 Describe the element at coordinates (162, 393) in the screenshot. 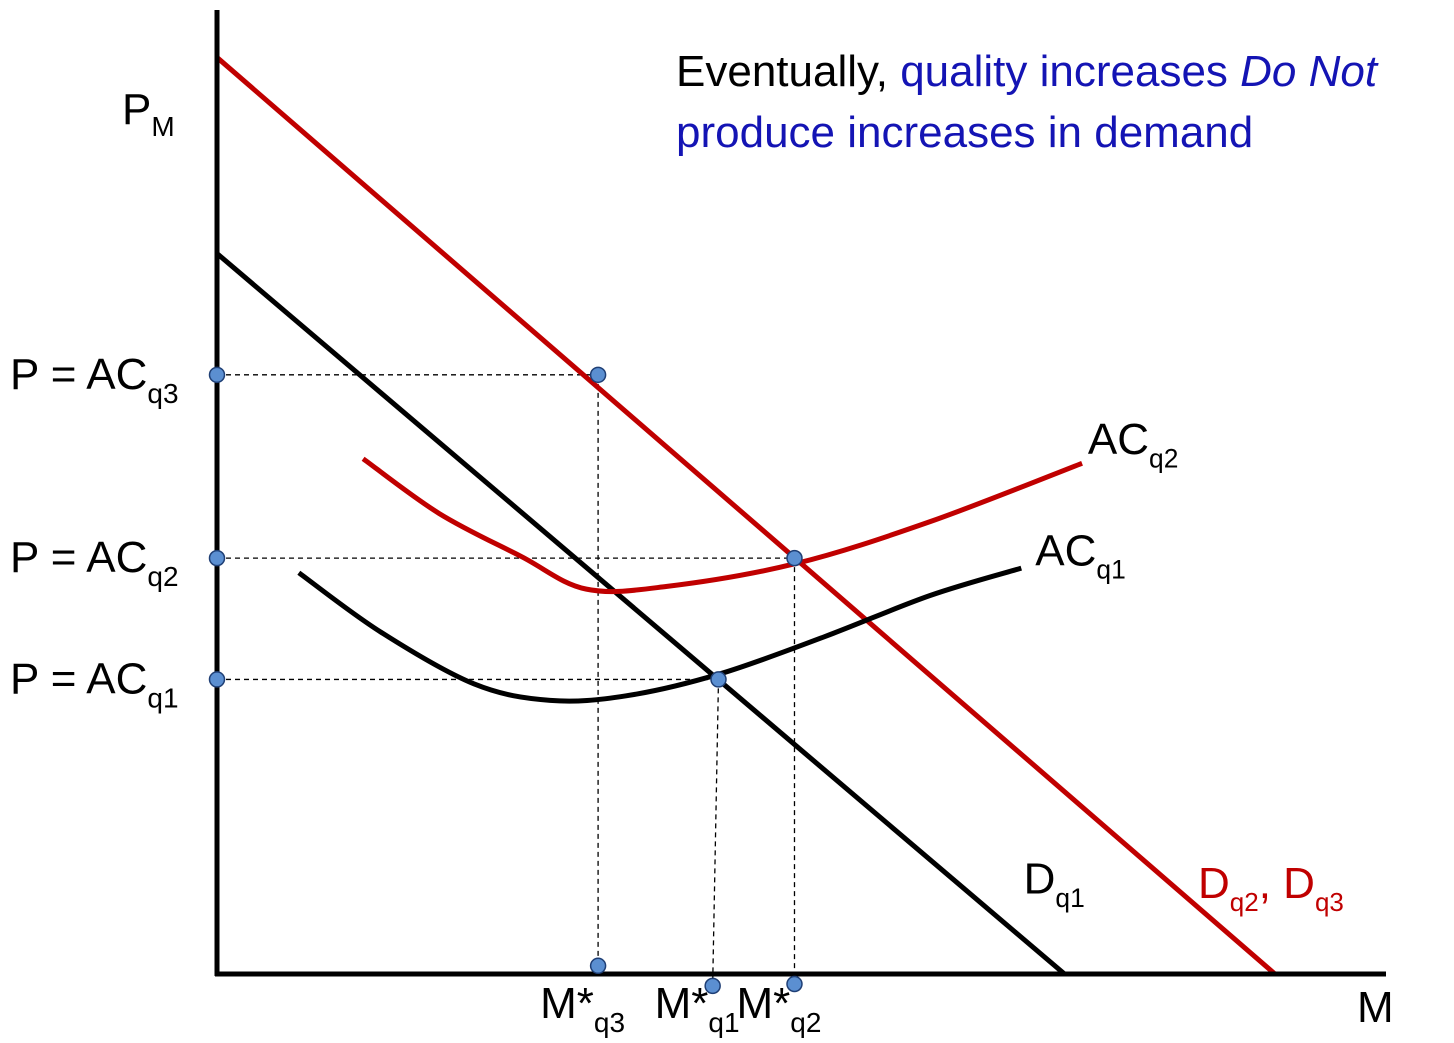

I see `y-tick-label-sub: q3` at that location.